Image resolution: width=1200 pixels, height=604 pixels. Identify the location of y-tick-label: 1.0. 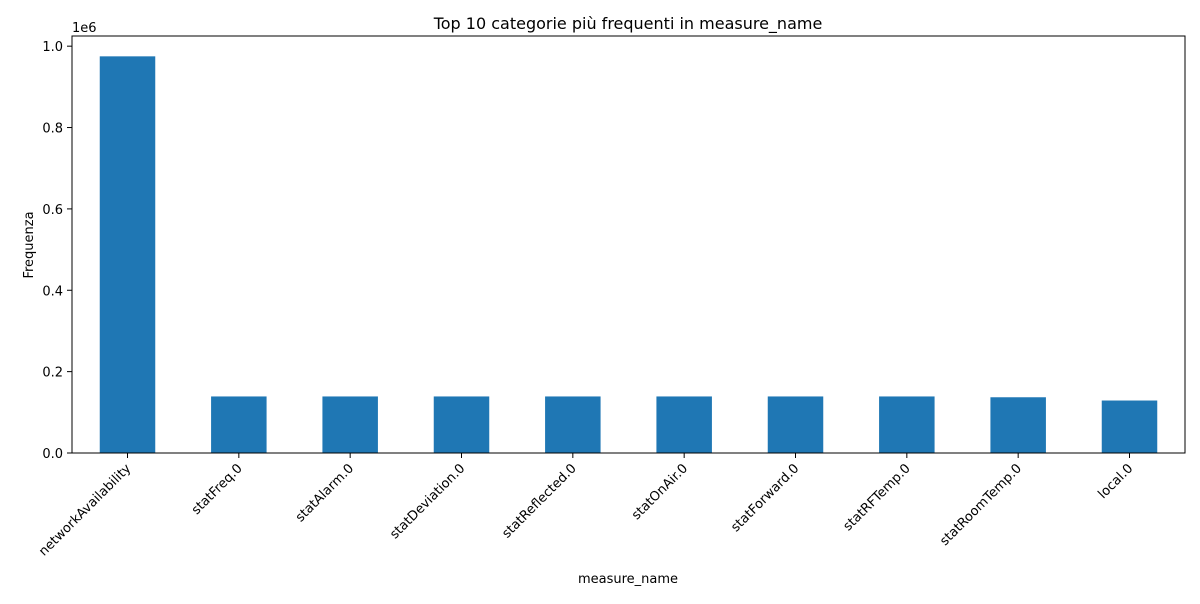
(52, 47).